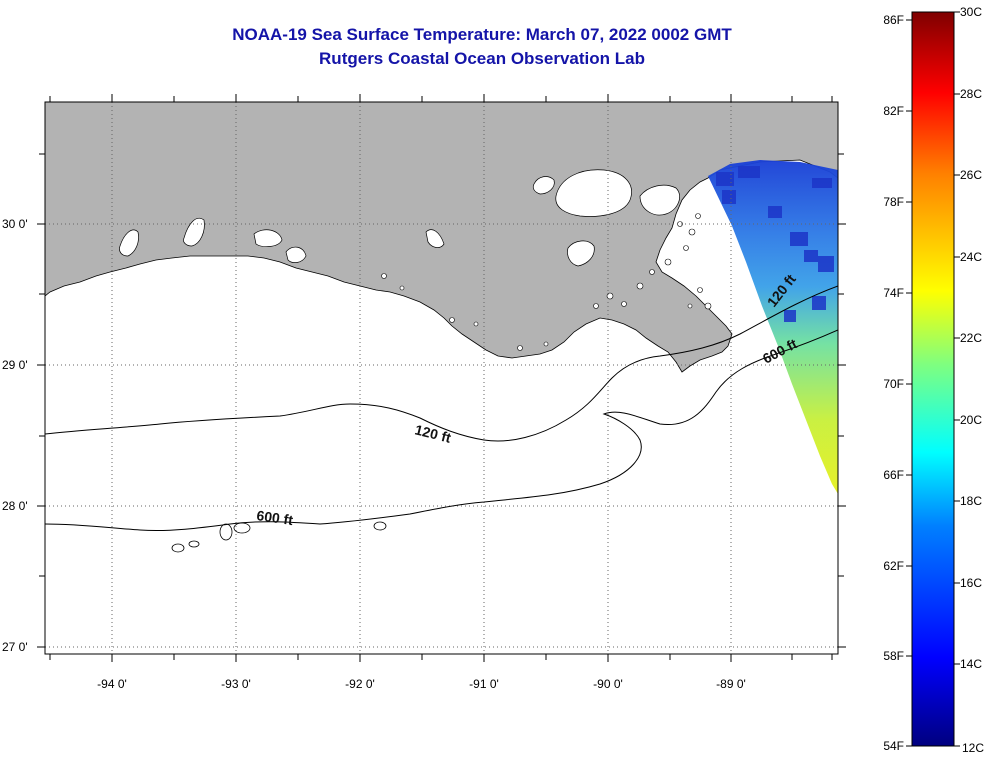 This screenshot has width=992, height=761. I want to click on colorbar-f-label: 62F, so click(893, 566).